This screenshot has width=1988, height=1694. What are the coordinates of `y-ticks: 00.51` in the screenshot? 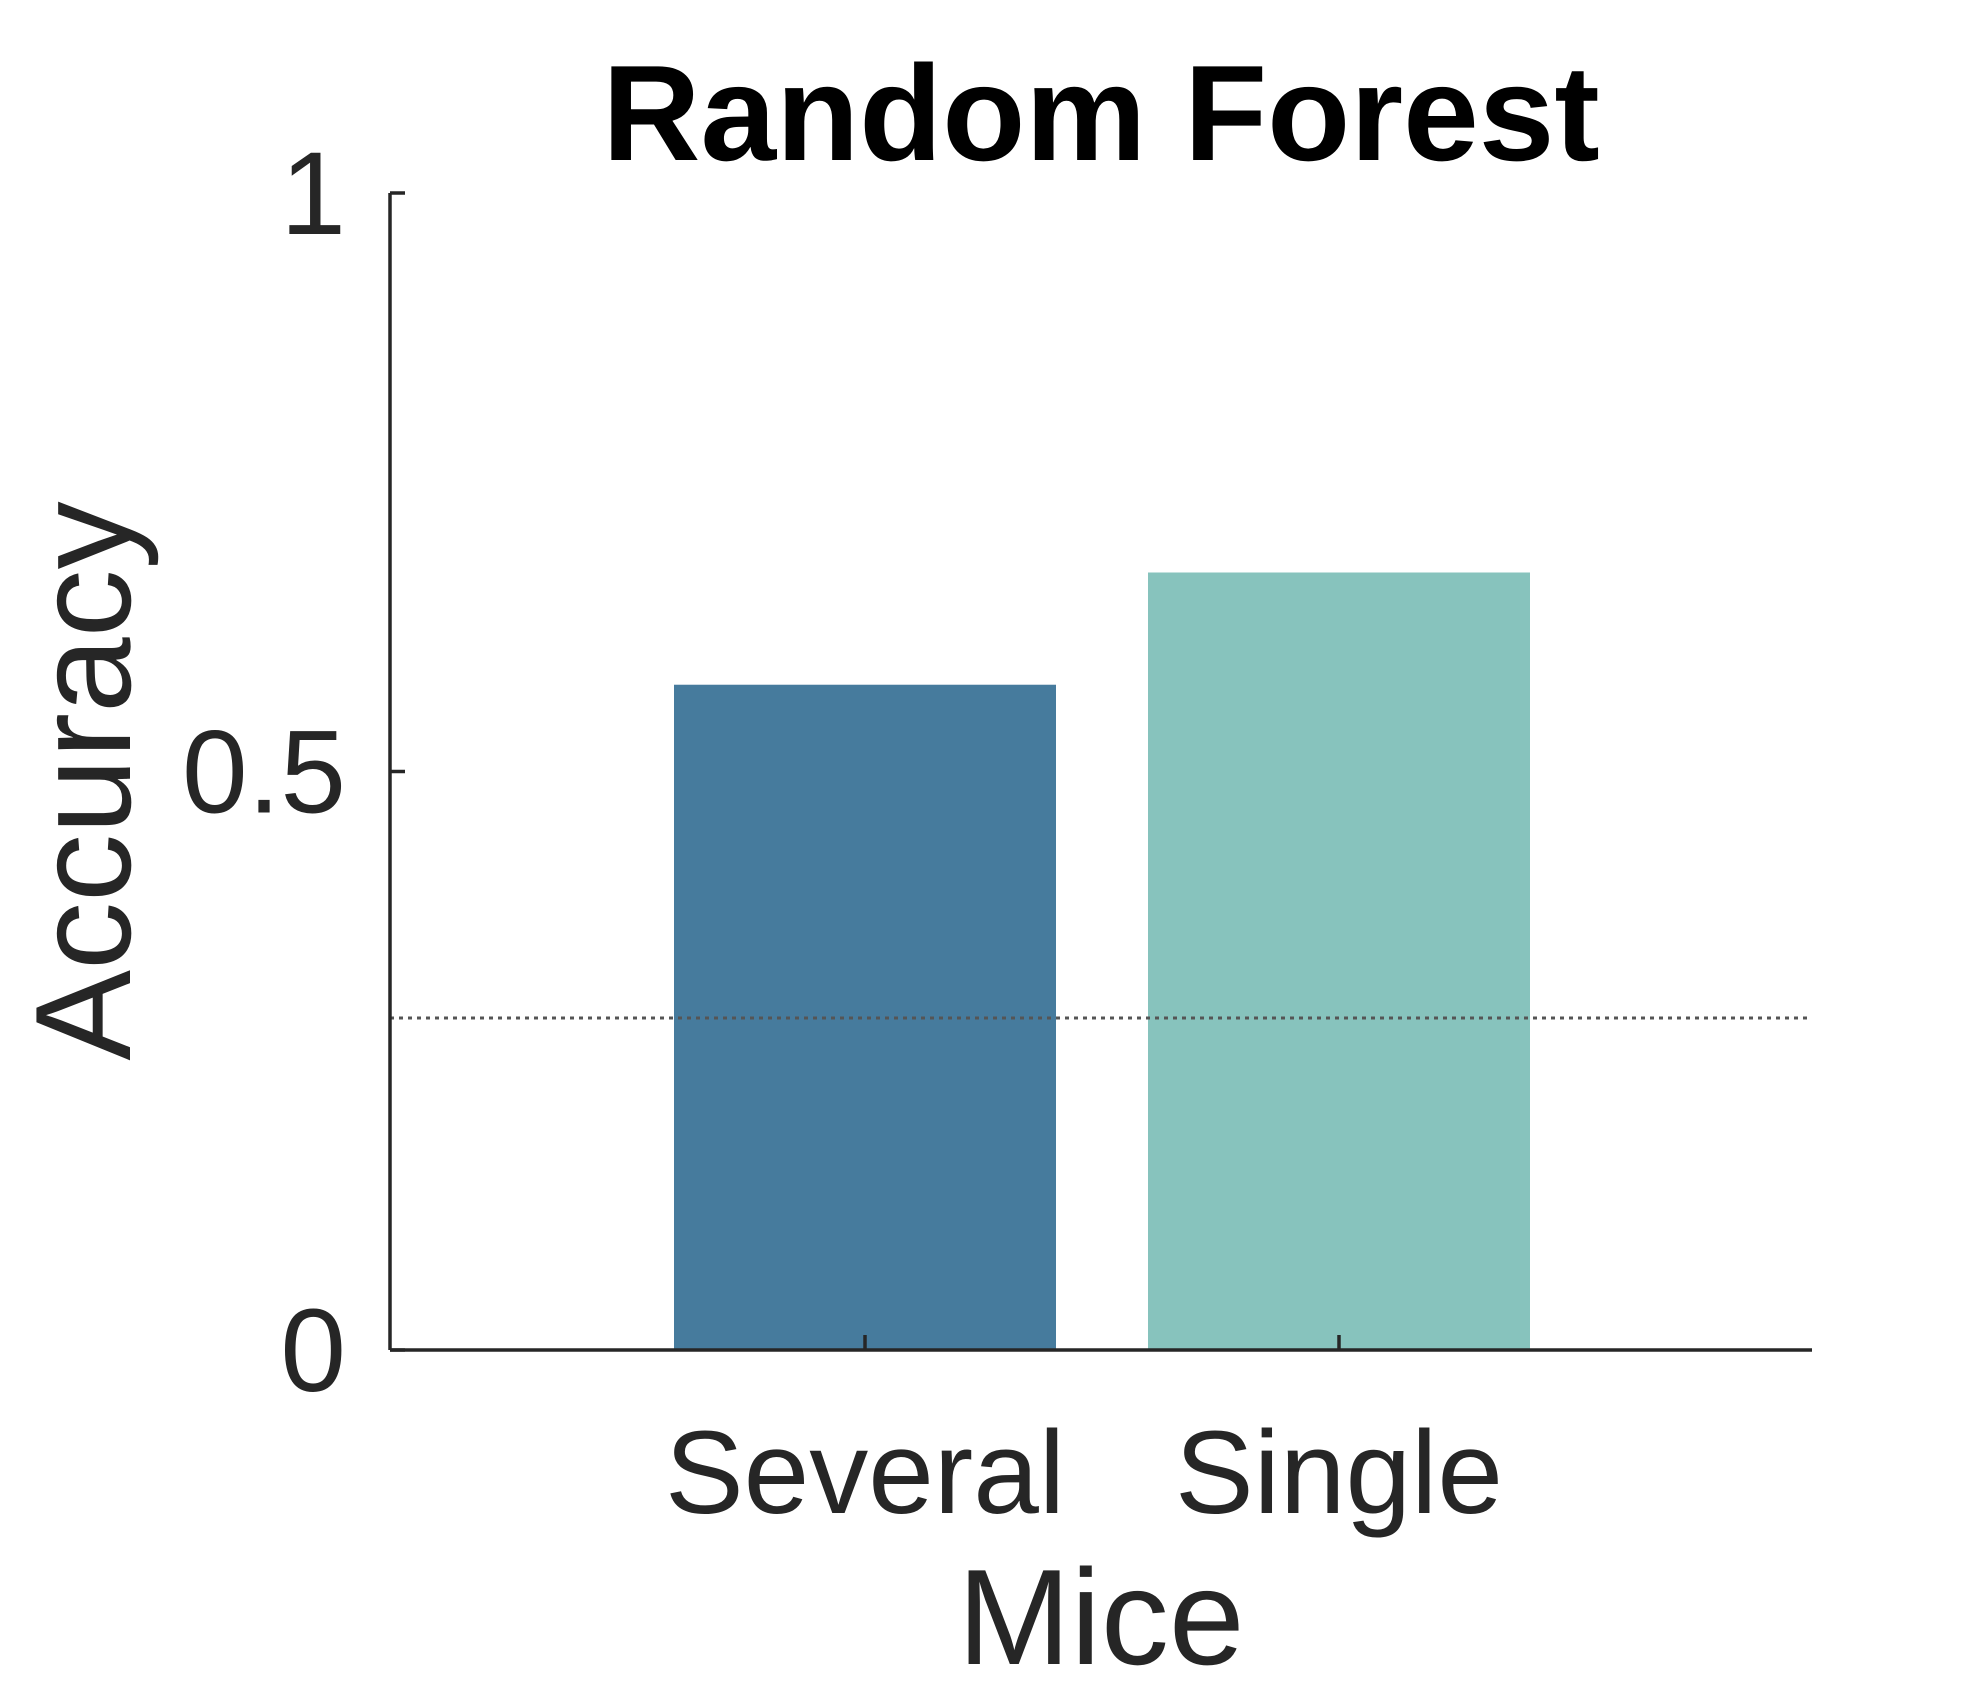 It's located at (293, 772).